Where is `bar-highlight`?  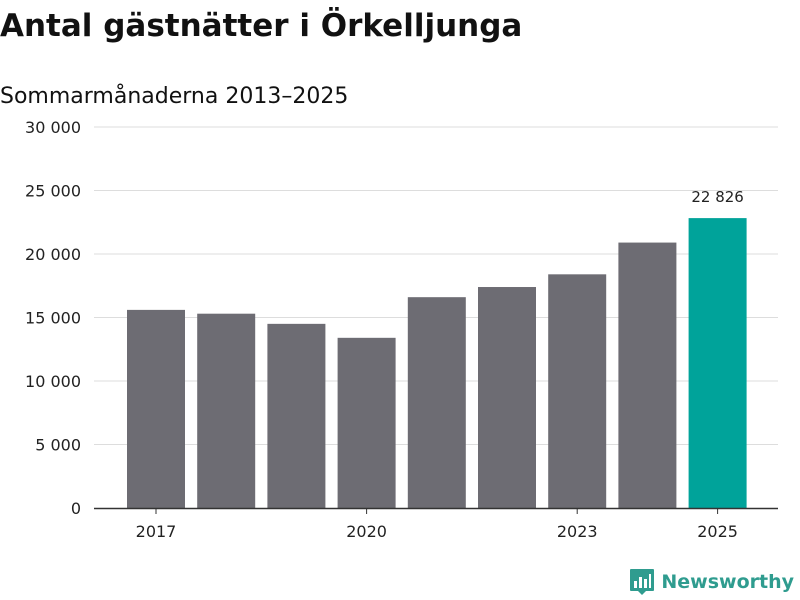 bar-highlight is located at coordinates (717, 363).